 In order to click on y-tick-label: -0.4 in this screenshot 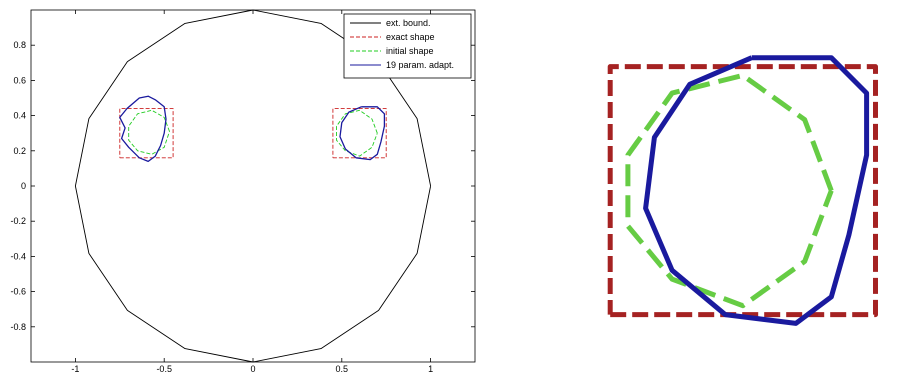, I will do `click(18, 256)`.